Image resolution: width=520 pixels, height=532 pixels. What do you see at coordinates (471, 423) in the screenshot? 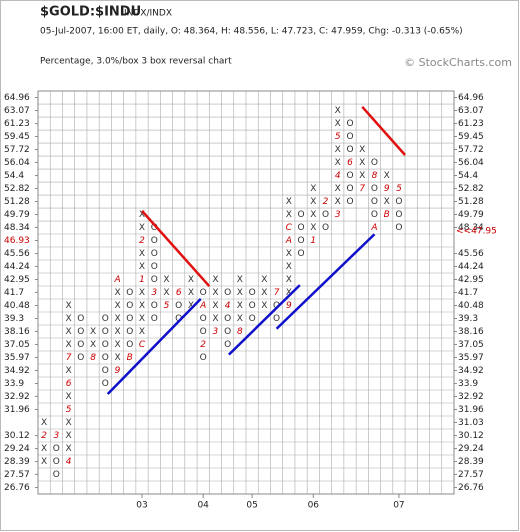
I see `y2-tick-label: 31.03` at bounding box center [471, 423].